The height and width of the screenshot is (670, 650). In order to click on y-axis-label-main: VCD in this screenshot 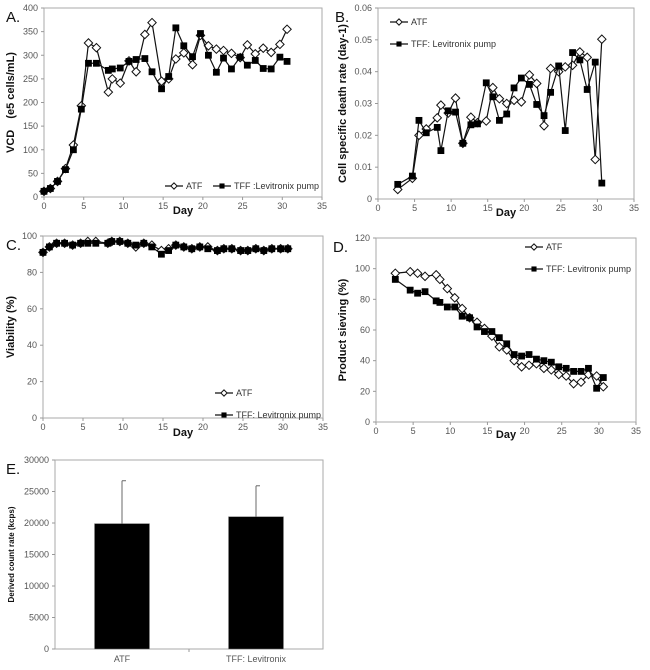, I will do `click(11, 141)`.